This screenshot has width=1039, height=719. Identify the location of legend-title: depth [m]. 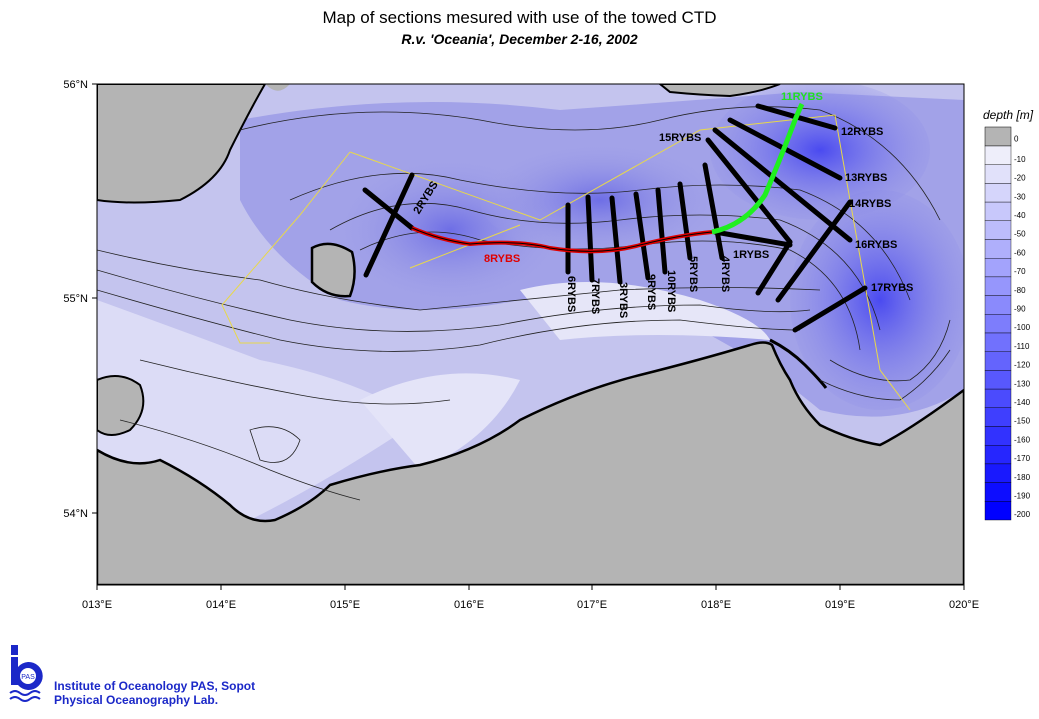
(1008, 115).